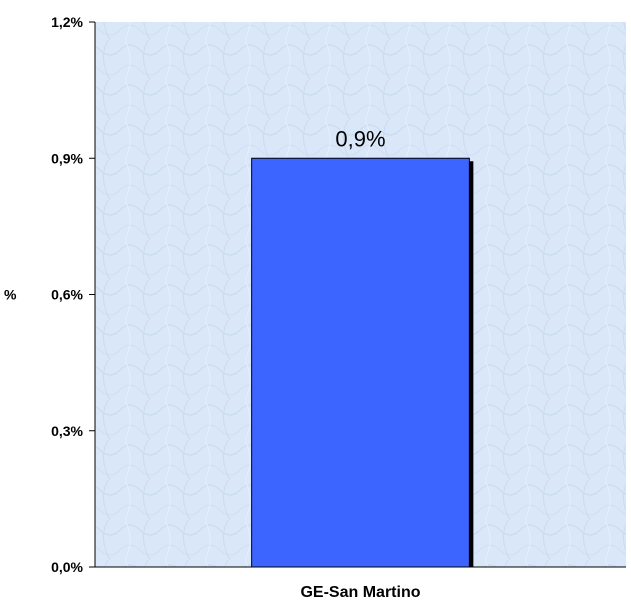 This screenshot has width=631, height=604. I want to click on y-axis-title: %, so click(10, 295).